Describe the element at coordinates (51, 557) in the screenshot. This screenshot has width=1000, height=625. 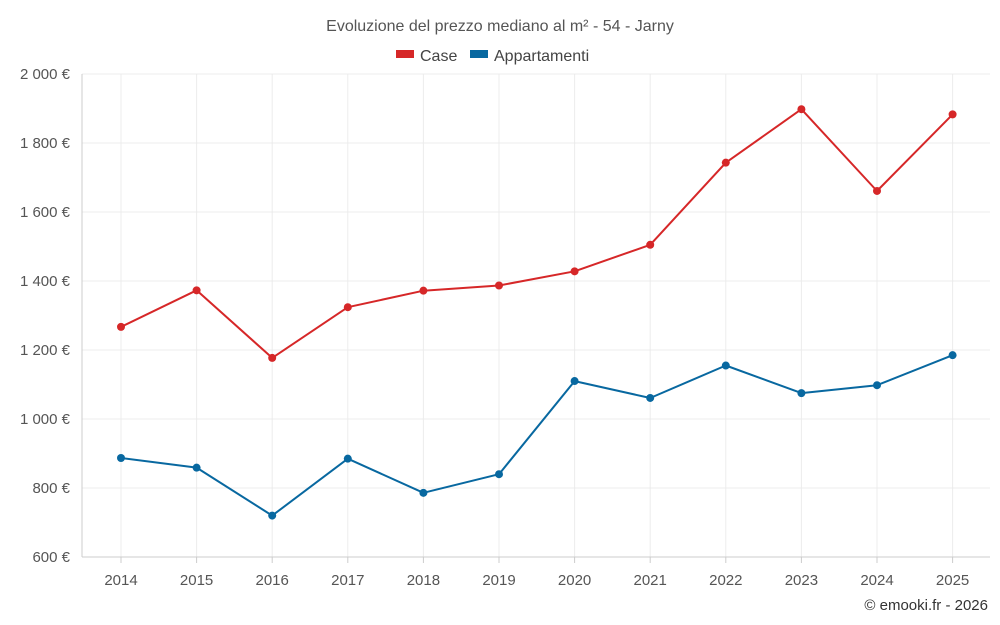
I see `y-tick-label: 600 €` at that location.